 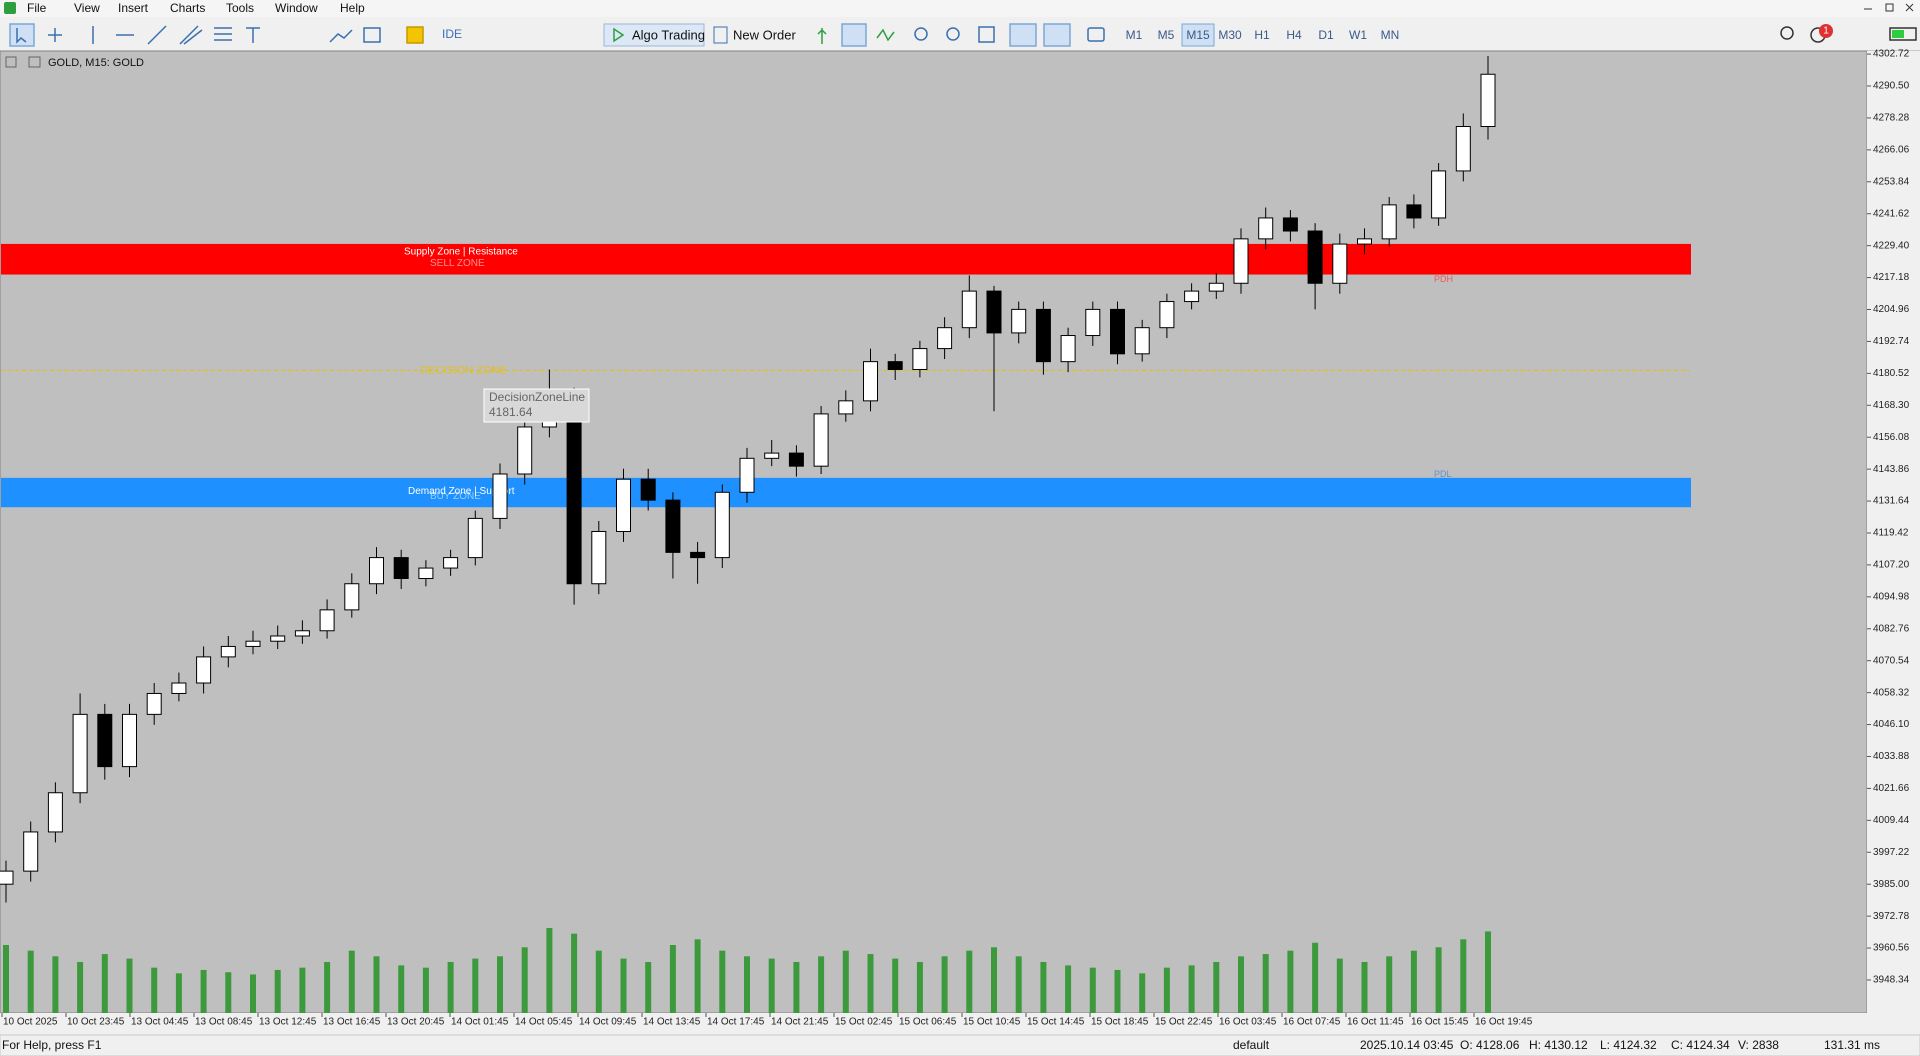 What do you see at coordinates (1891, 756) in the screenshot?
I see `y-tick-label: 4033.88` at bounding box center [1891, 756].